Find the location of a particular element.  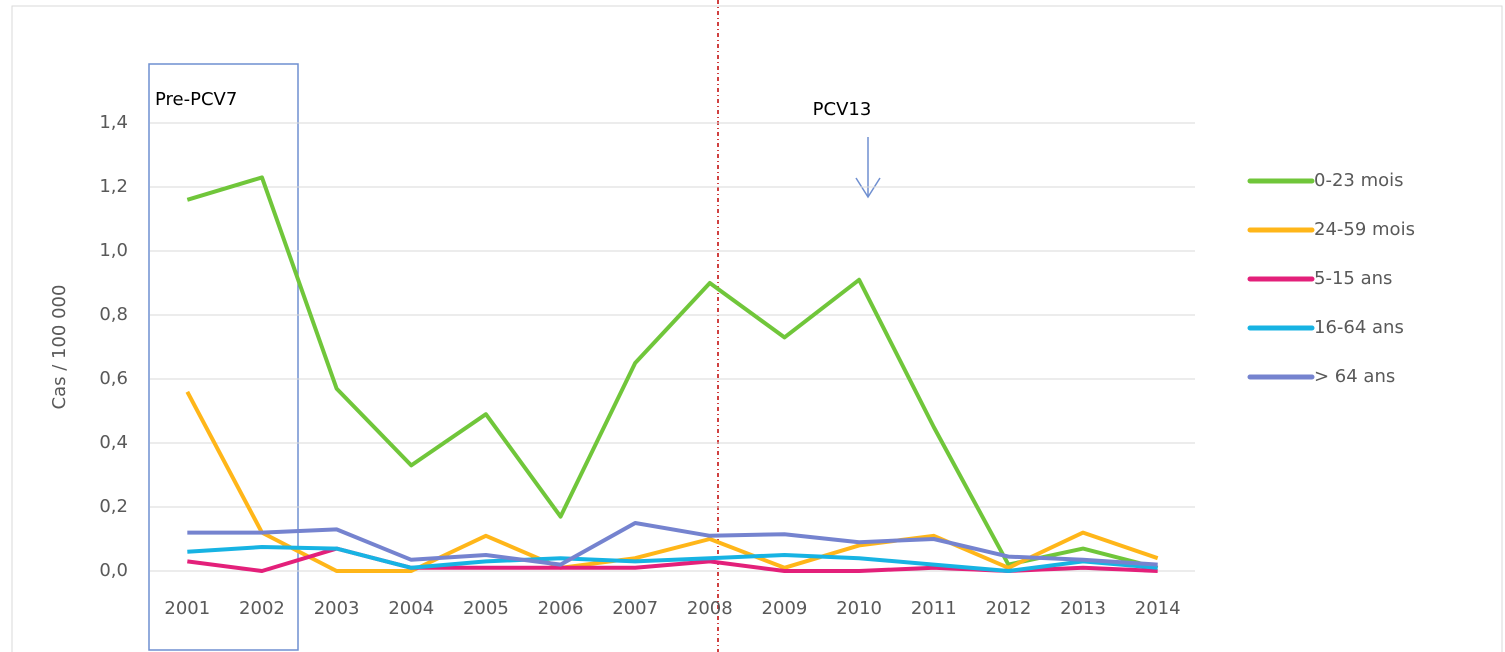

legend-label: 16-64 ans is located at coordinates (1359, 327).